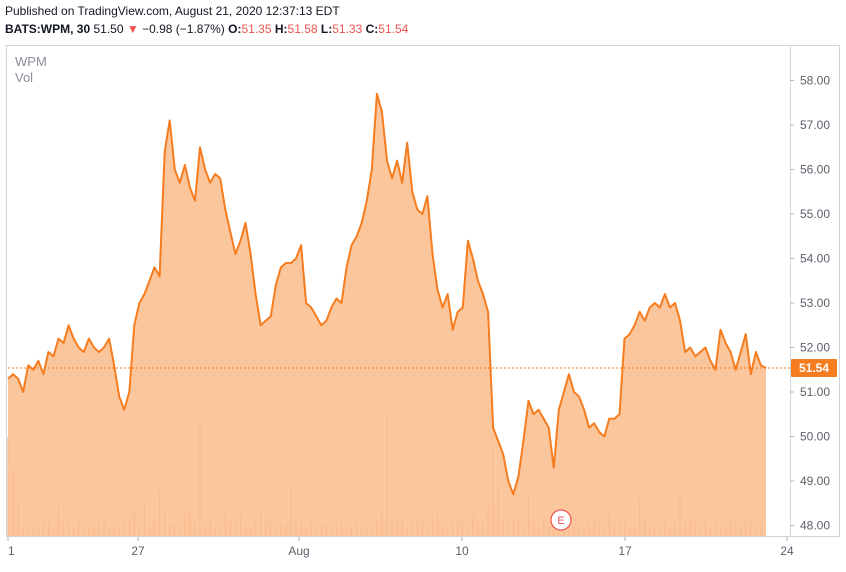 The image size is (846, 572). Describe the element at coordinates (11, 551) in the screenshot. I see `time-tick-label: 1` at that location.